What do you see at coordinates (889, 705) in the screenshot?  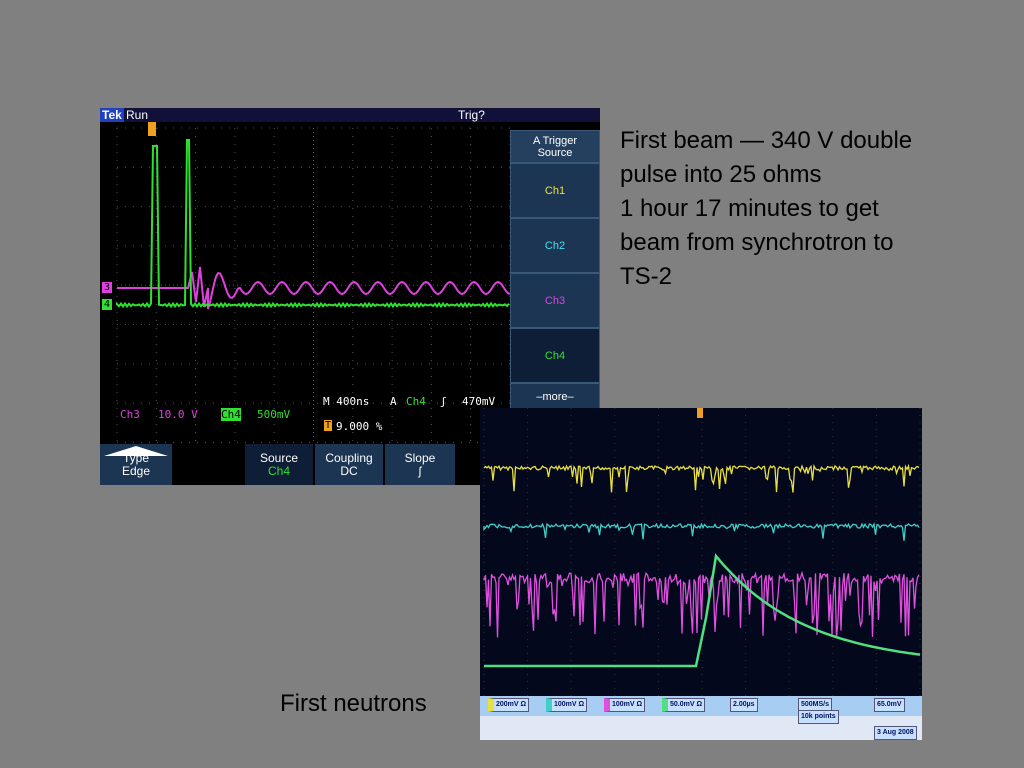 I see `trigger-level: 65.0mV` at bounding box center [889, 705].